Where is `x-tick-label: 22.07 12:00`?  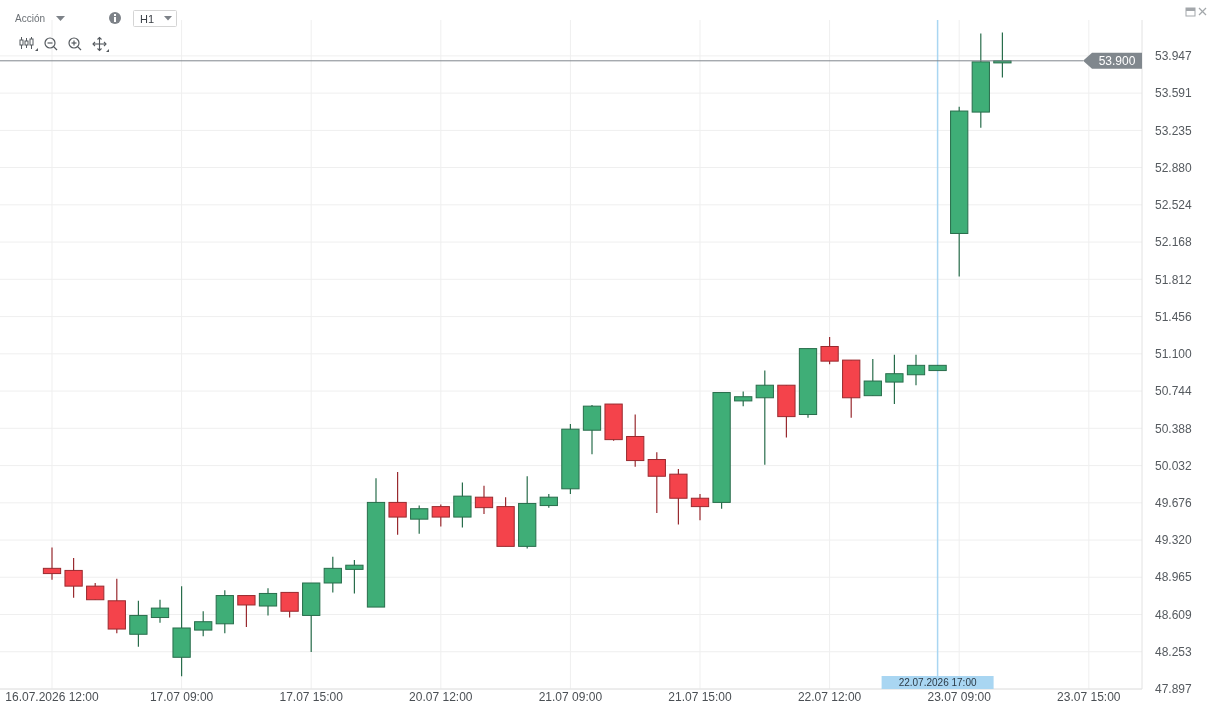
x-tick-label: 22.07 12:00 is located at coordinates (829, 697).